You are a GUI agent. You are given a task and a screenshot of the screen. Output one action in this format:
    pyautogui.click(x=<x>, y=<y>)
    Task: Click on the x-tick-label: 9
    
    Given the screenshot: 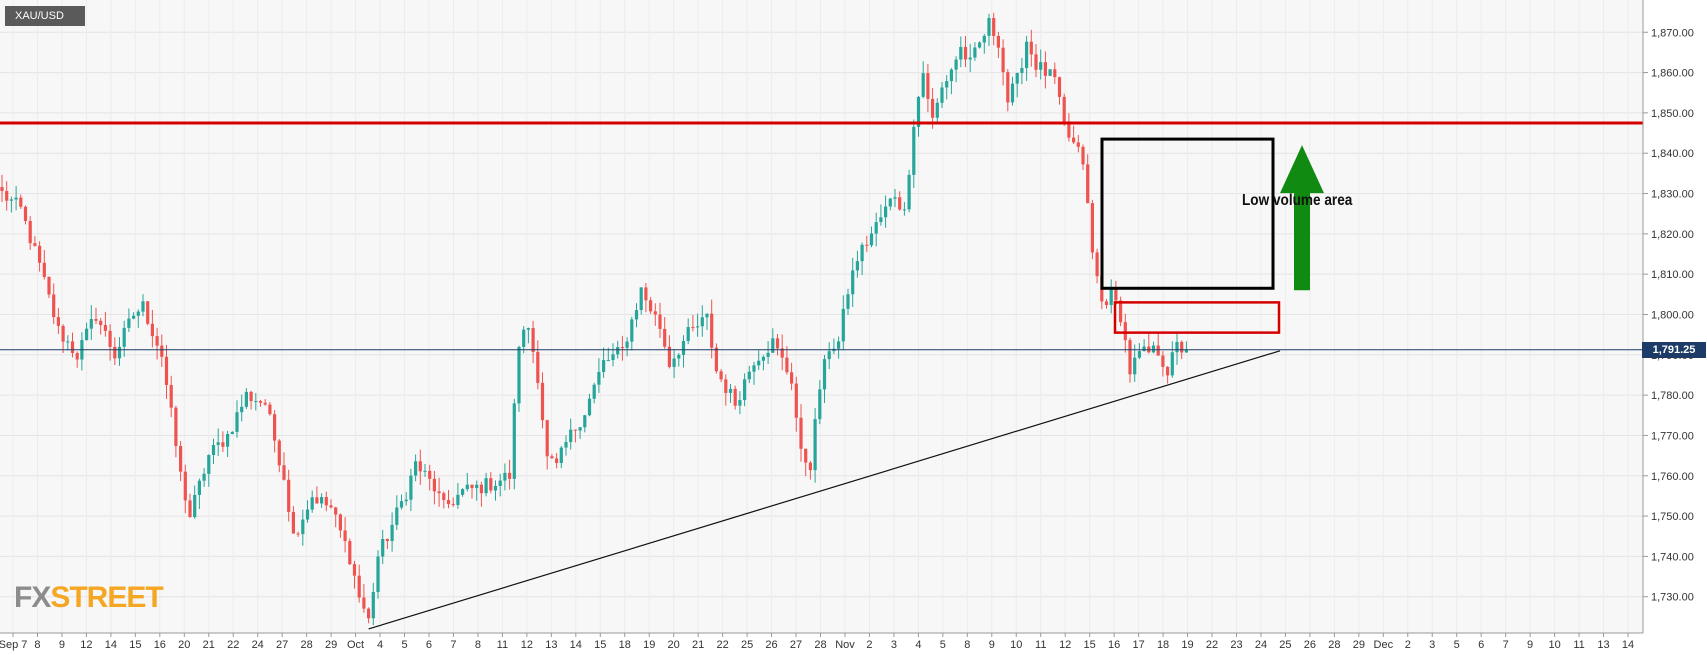 What is the action you would take?
    pyautogui.click(x=1530, y=645)
    